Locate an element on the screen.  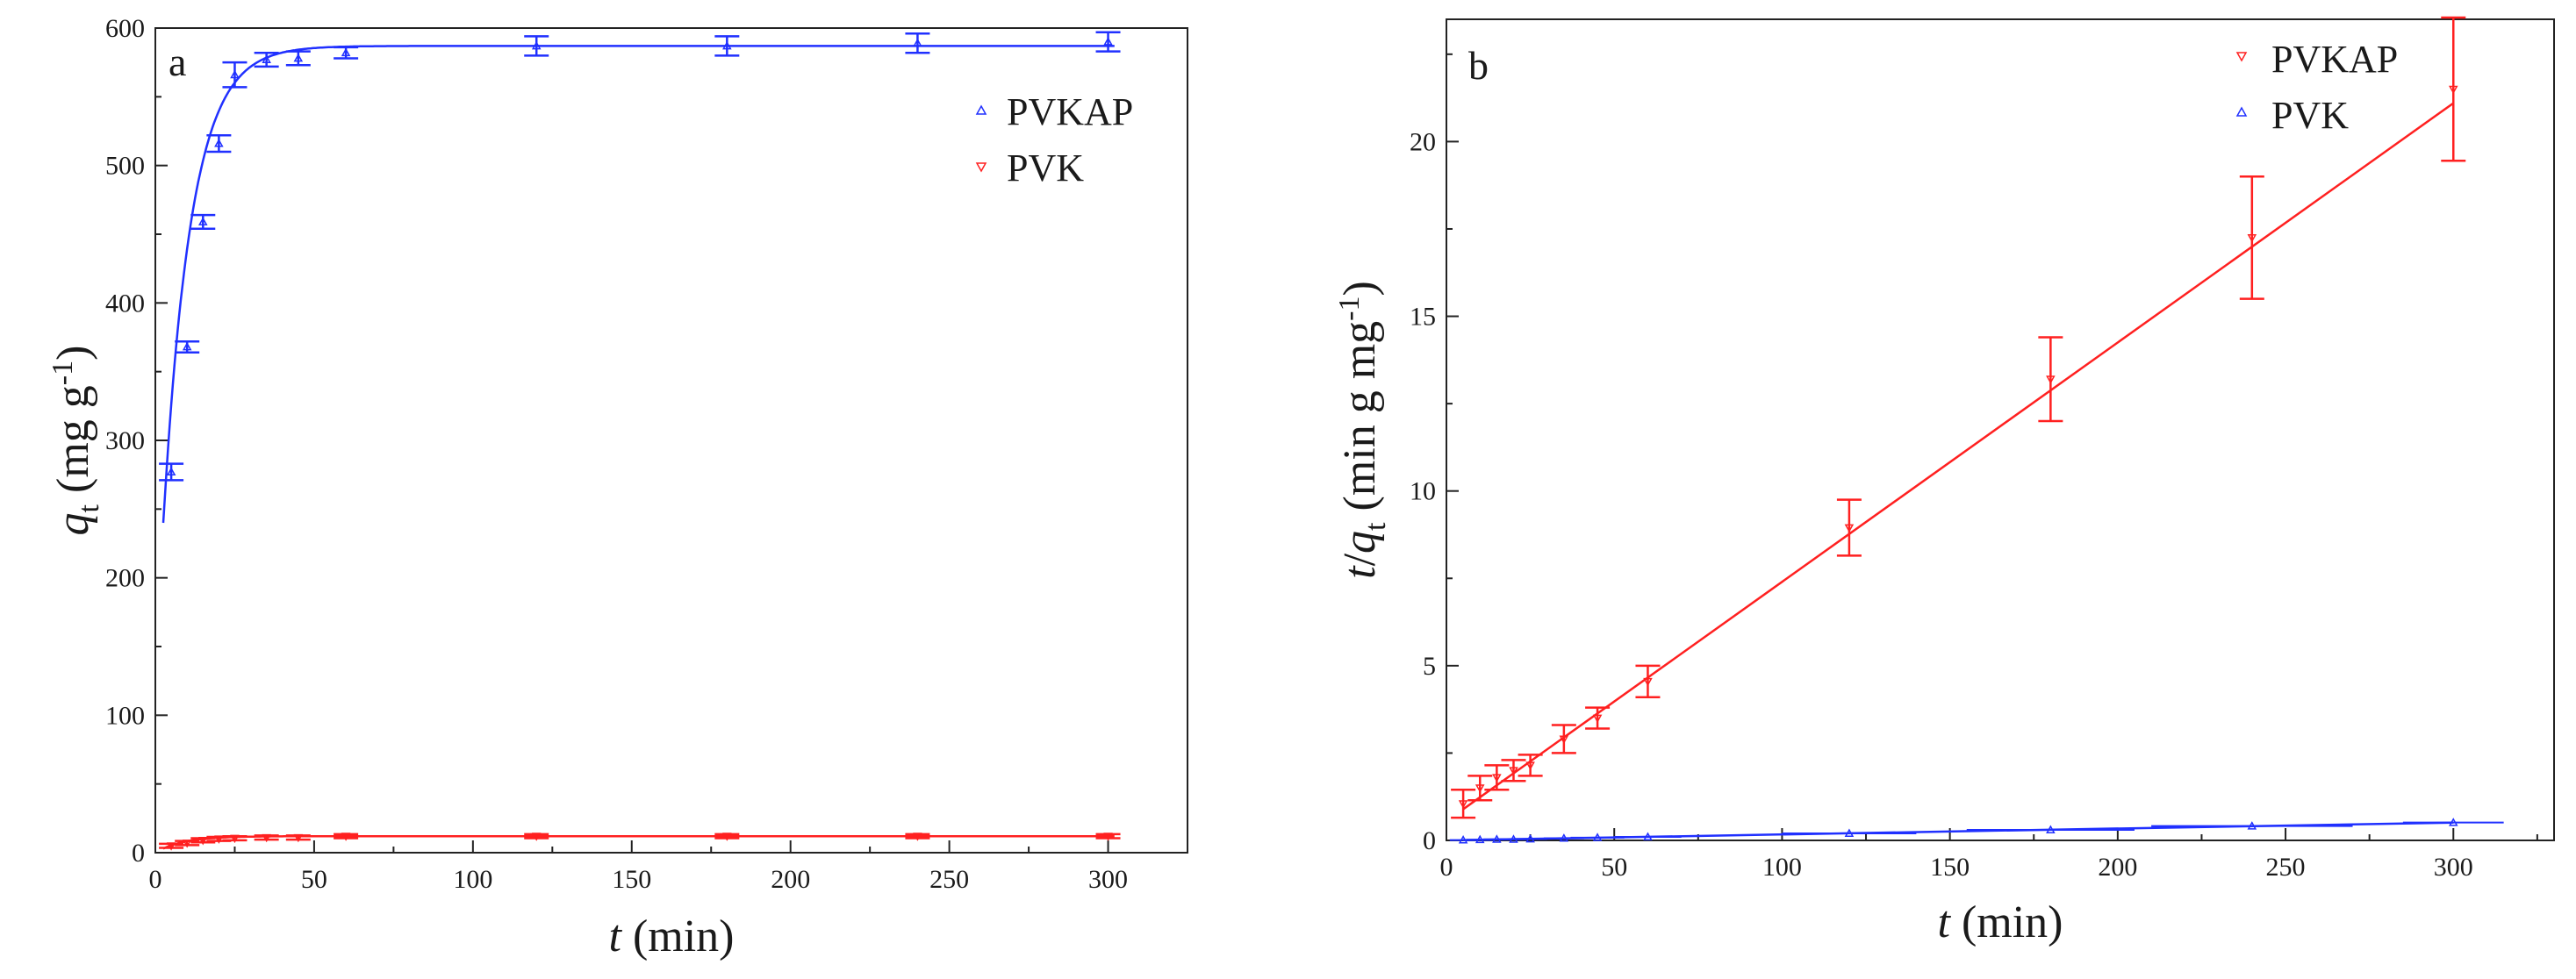
panel-b-label: b is located at coordinates (1479, 65).